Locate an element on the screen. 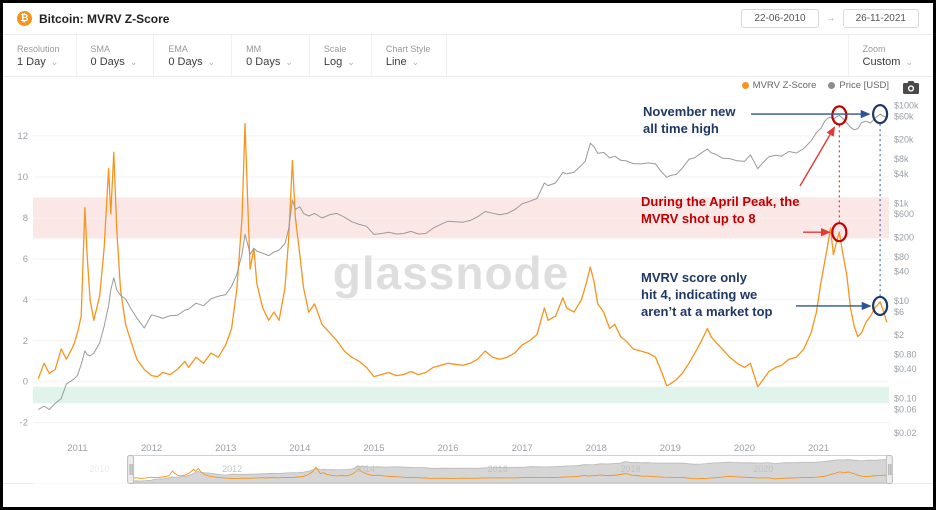 Image resolution: width=936 pixels, height=510 pixels. marker-april-mvrv-circle is located at coordinates (839, 232).